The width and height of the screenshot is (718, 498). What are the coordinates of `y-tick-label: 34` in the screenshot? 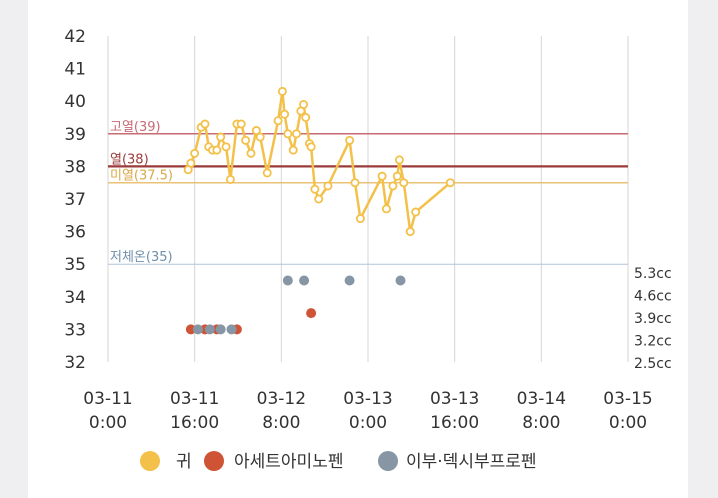 It's located at (75, 298).